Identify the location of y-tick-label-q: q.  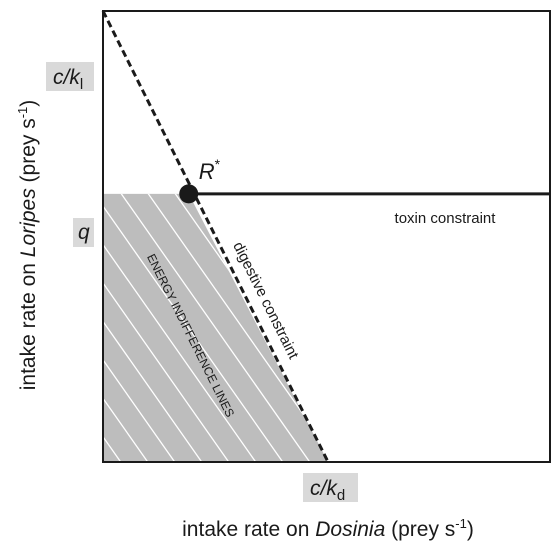
(83, 232).